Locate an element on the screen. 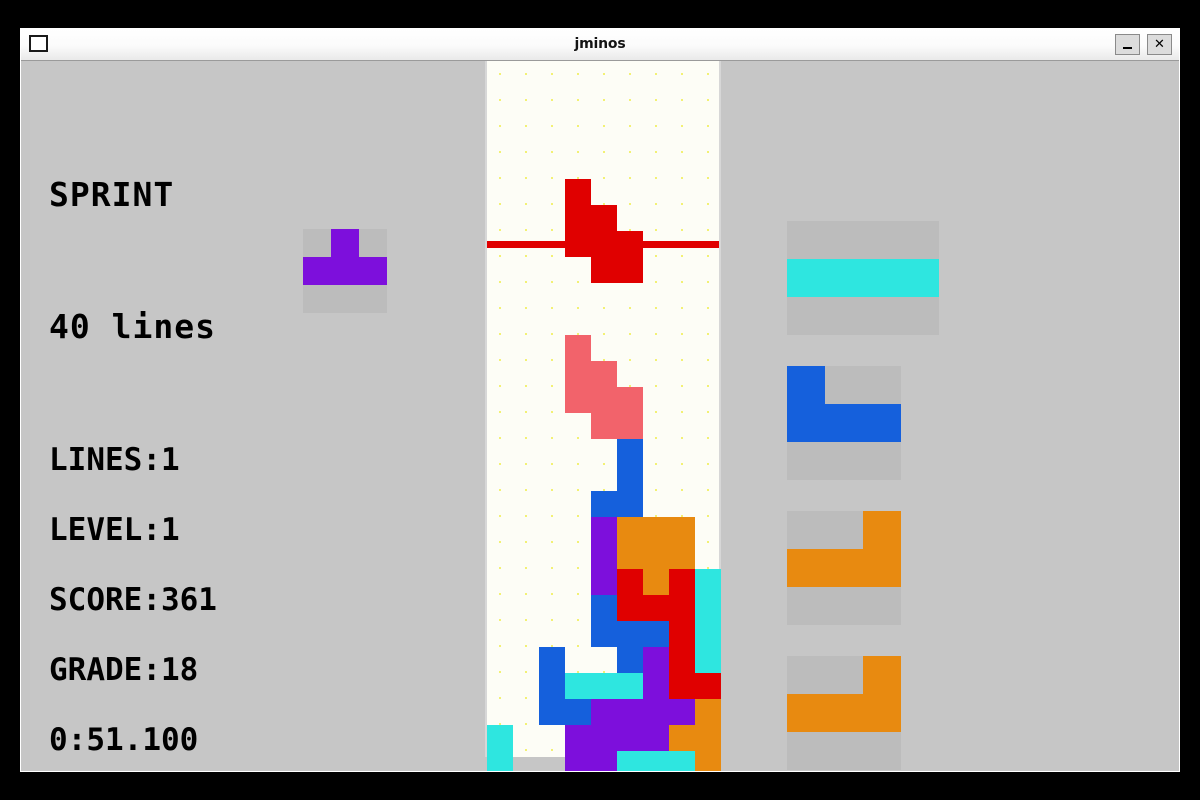 Image resolution: width=1200 pixels, height=800 pixels. close-button: ✕ is located at coordinates (1159, 44).